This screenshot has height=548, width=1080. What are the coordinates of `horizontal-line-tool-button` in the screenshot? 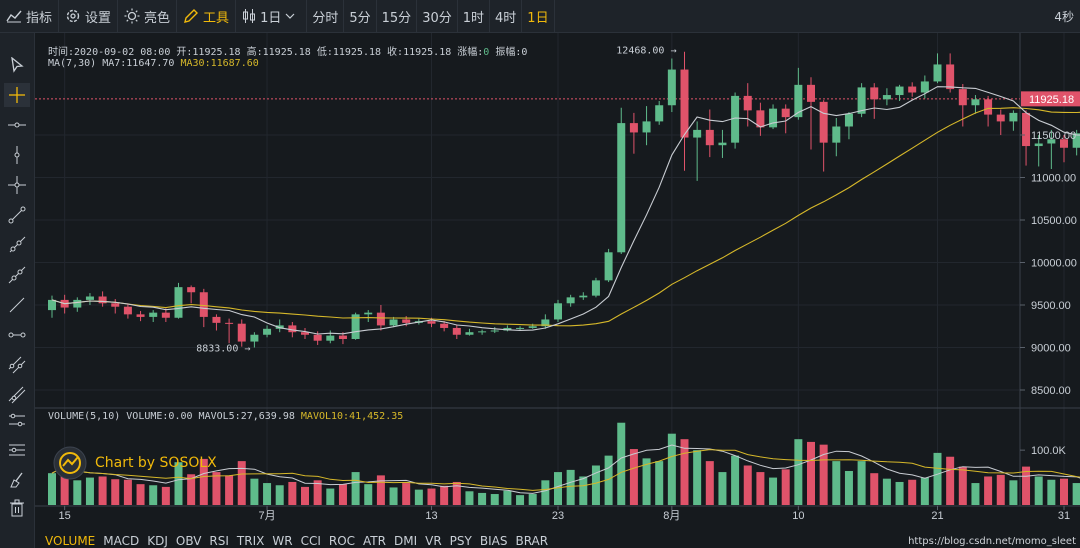 It's located at (17, 125).